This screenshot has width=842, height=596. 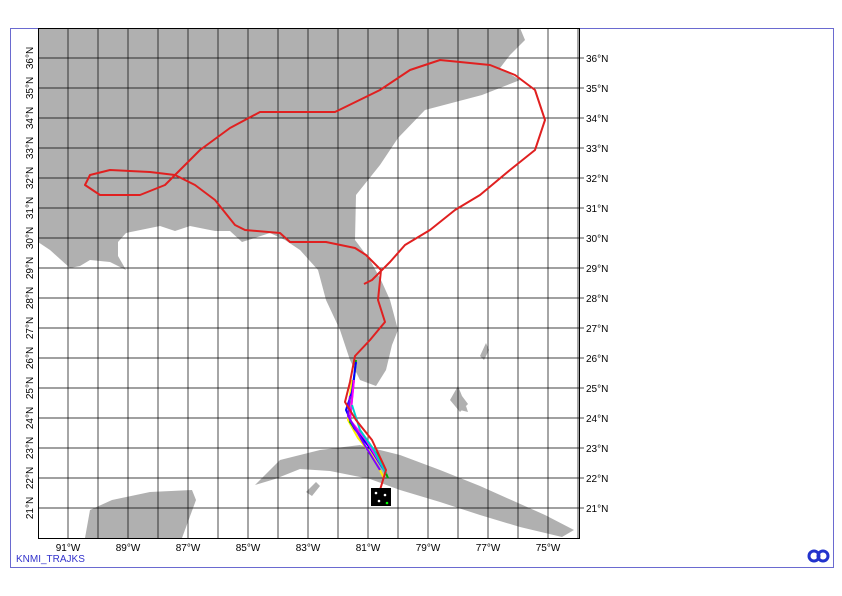 I want to click on lat-label-left: 36°N, so click(x=30, y=58).